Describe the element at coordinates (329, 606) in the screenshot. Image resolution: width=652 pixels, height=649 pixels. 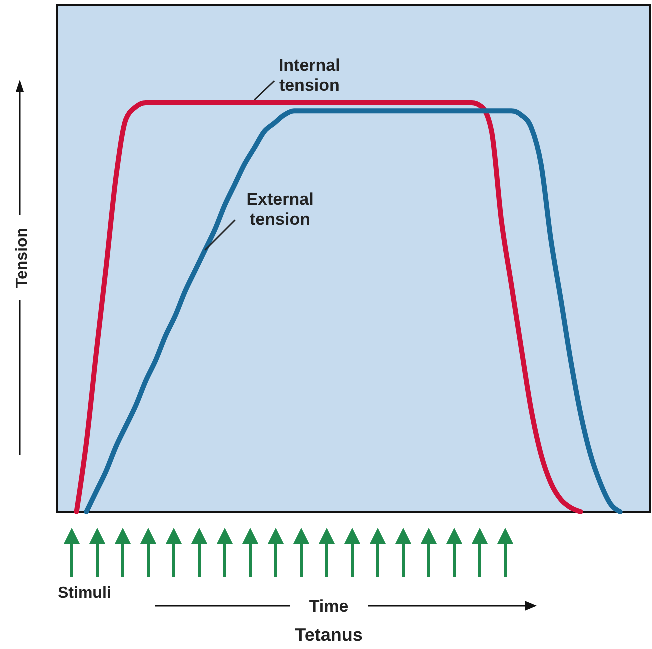
I see `x-axis-title: Time` at that location.